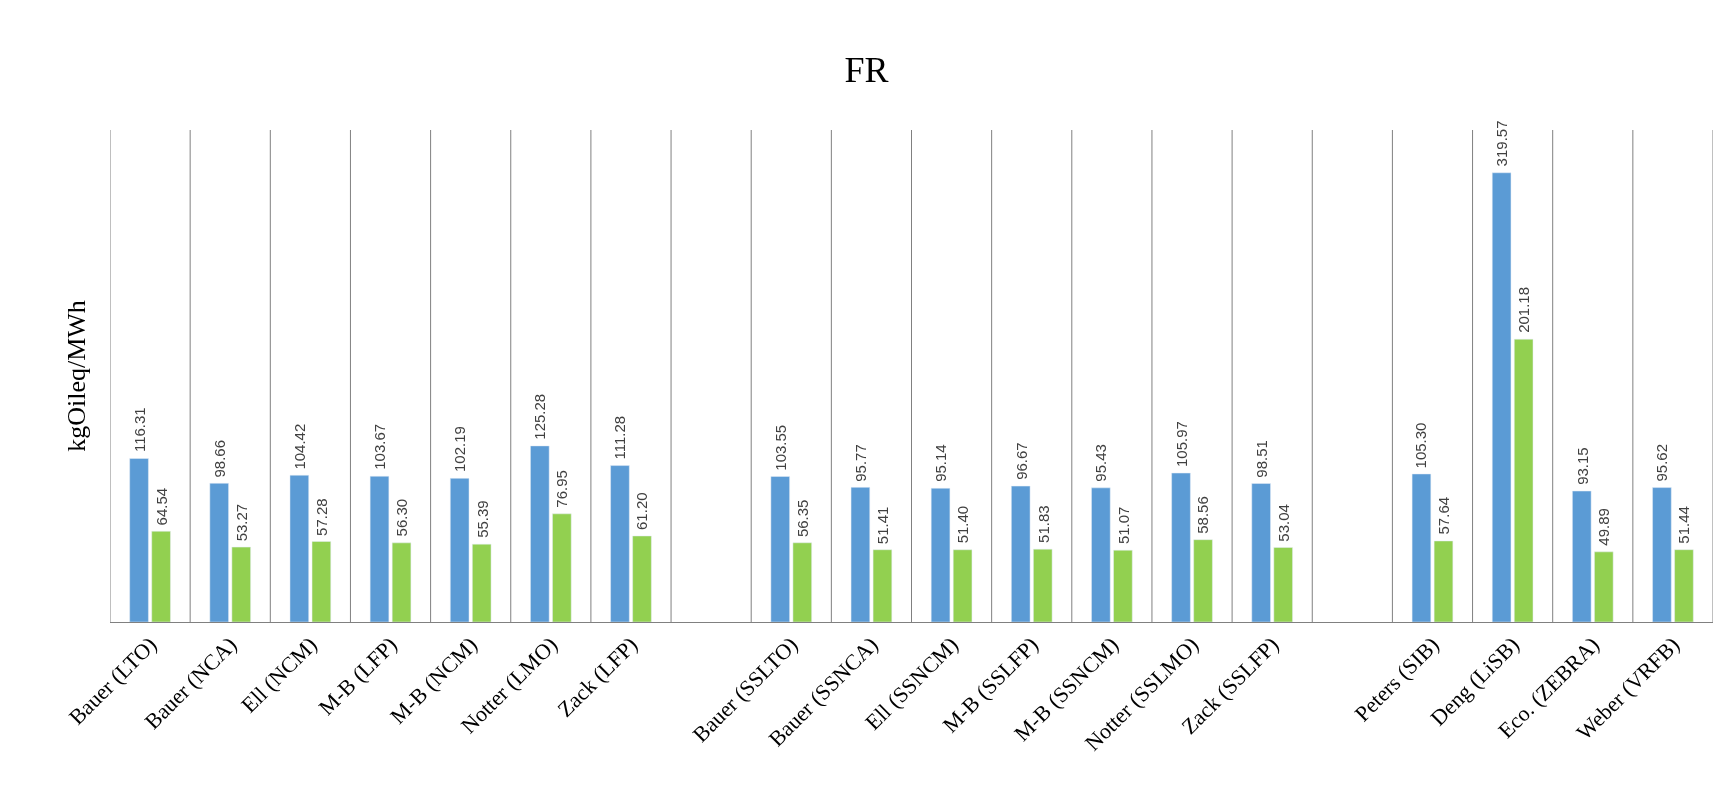  What do you see at coordinates (1123, 525) in the screenshot?
I see `data-label: 51.07` at bounding box center [1123, 525].